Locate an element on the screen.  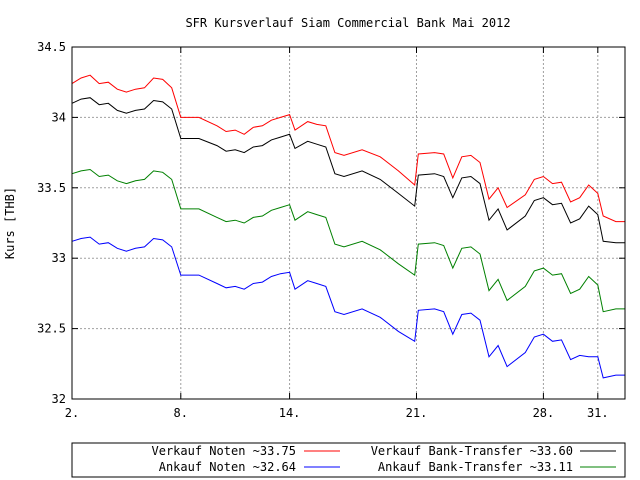
legend-label: Ankauf Bank-Transfer ~33.11 is located at coordinates (475, 467).